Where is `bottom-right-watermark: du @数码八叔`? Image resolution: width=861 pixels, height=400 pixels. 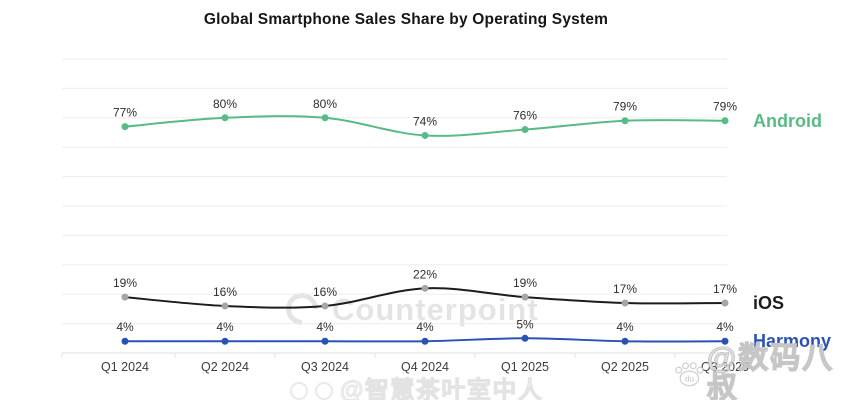
bottom-right-watermark: du @数码八叔 is located at coordinates (766, 371).